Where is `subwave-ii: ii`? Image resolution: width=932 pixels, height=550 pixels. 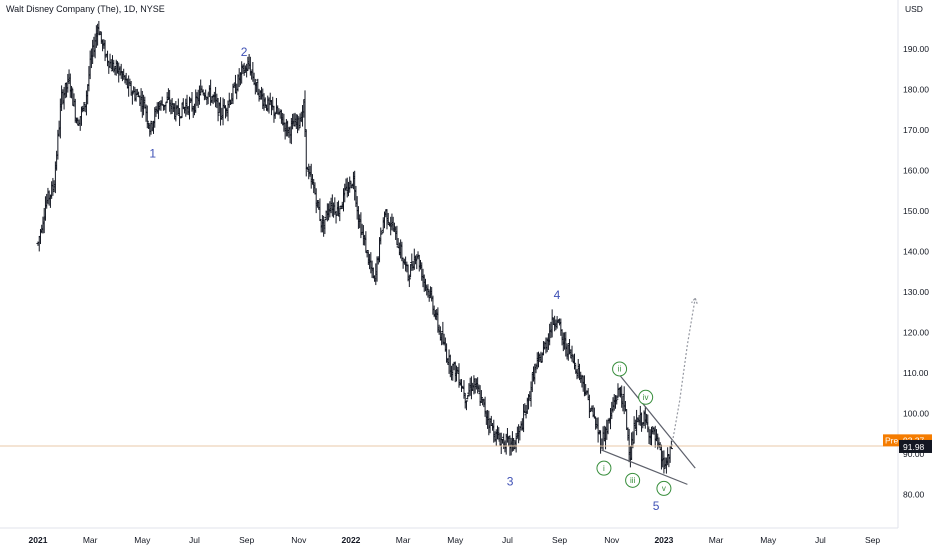
subwave-ii: ii is located at coordinates (620, 369).